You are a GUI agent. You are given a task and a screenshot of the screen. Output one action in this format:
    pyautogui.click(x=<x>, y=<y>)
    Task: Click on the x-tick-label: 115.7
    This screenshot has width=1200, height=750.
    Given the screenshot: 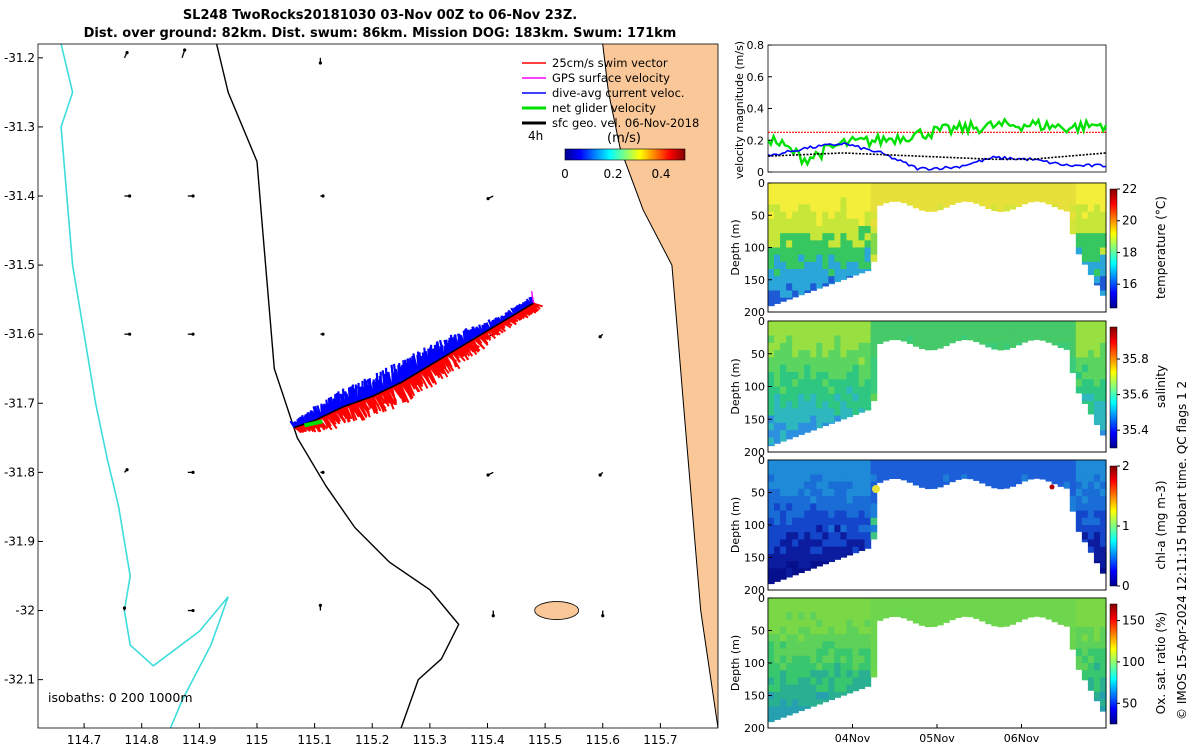 What is the action you would take?
    pyautogui.click(x=660, y=740)
    